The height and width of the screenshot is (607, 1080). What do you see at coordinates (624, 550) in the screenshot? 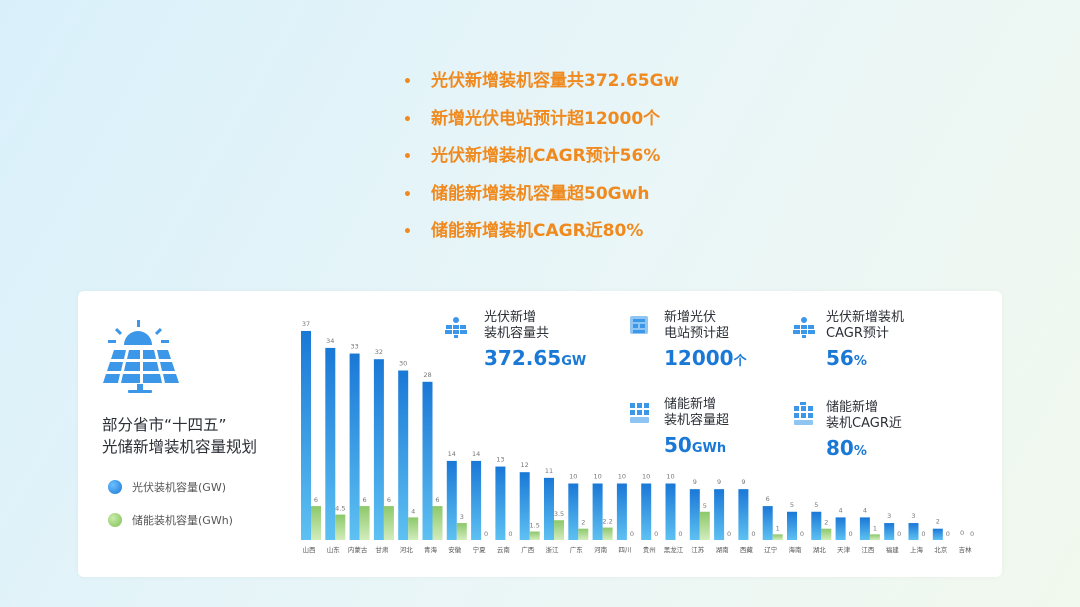
I see `x-tick-label: 四川` at bounding box center [624, 550].